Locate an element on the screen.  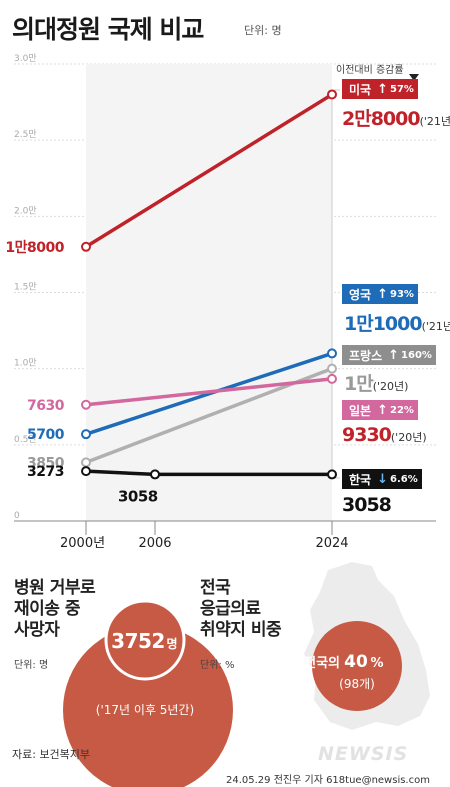
x-tick-label: 2006 is located at coordinates (154, 543).